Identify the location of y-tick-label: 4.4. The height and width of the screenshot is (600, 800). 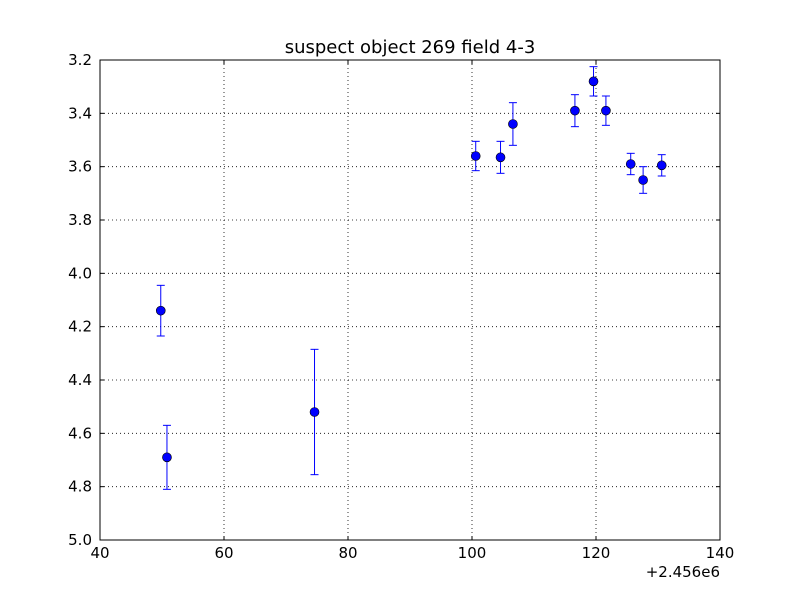
(80, 380).